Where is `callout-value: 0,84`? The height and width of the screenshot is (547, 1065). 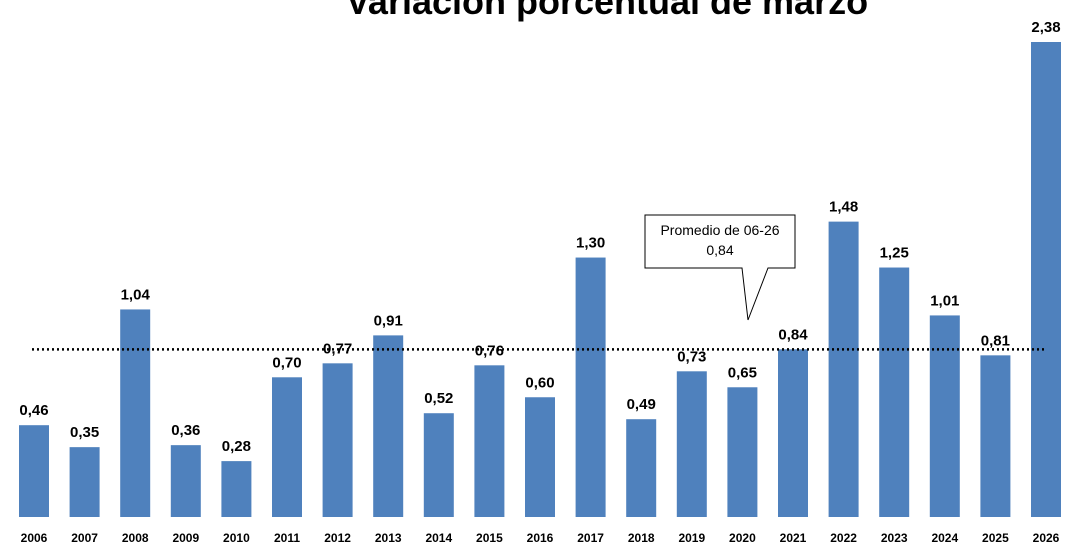
callout-value: 0,84 is located at coordinates (719, 250).